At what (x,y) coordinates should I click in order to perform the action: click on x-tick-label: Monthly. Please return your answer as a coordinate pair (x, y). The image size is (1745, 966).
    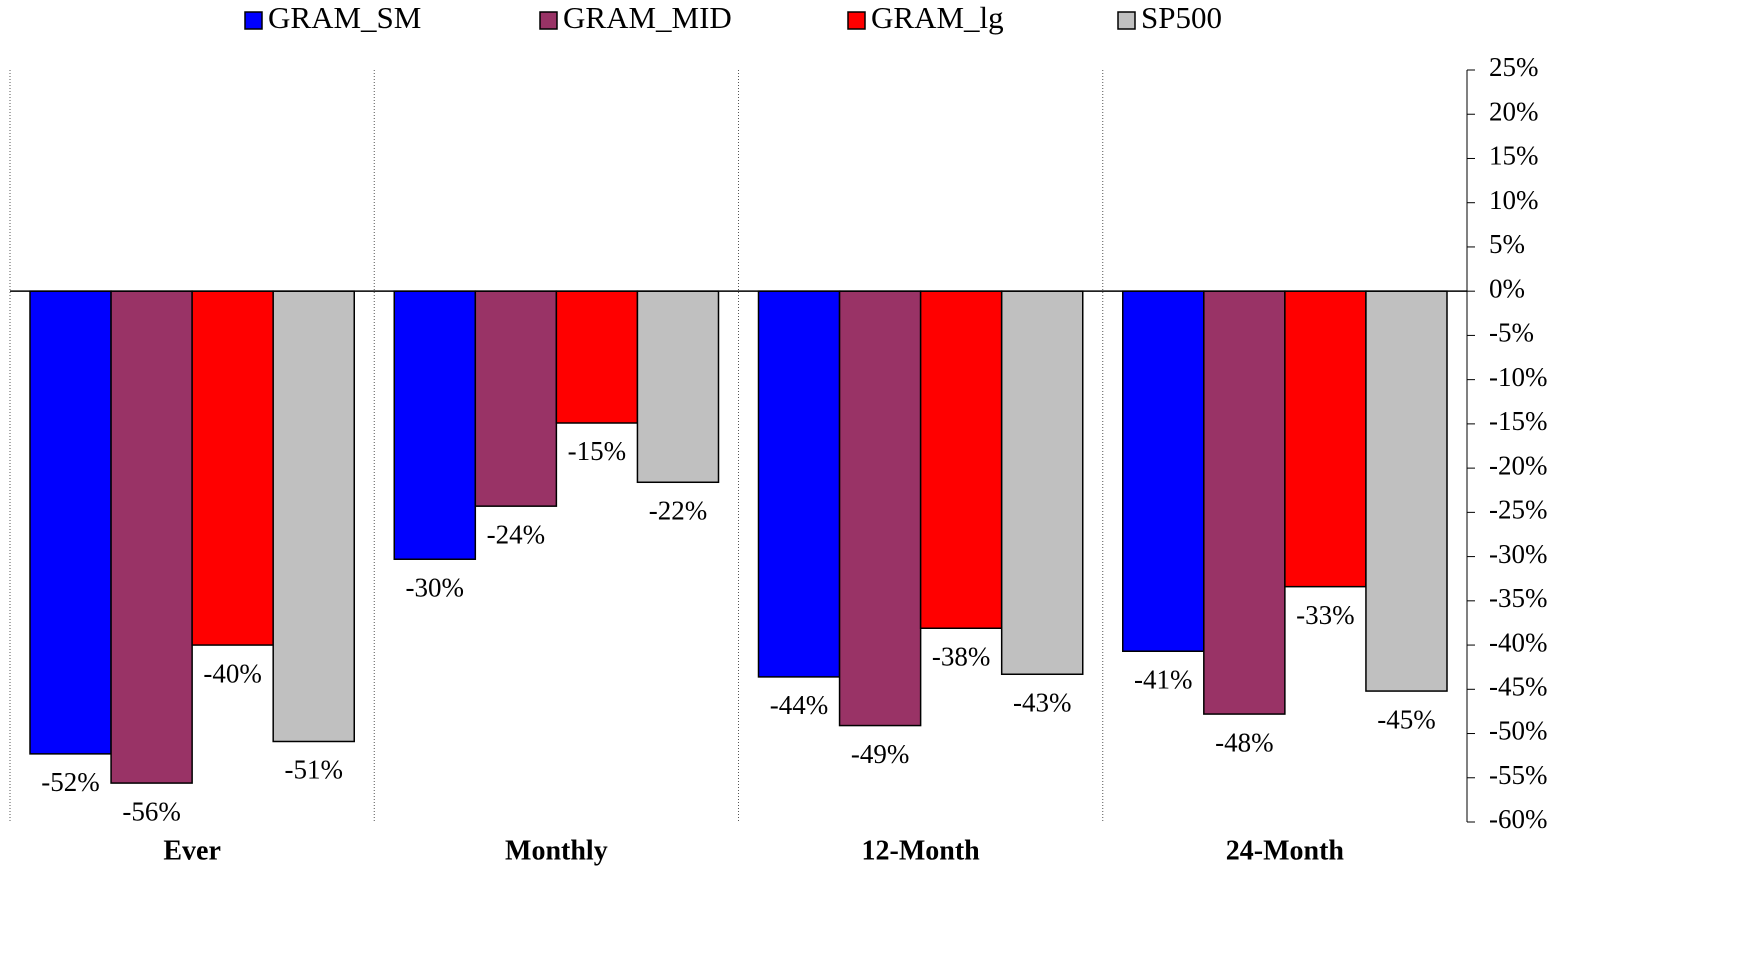
    Looking at the image, I should click on (556, 850).